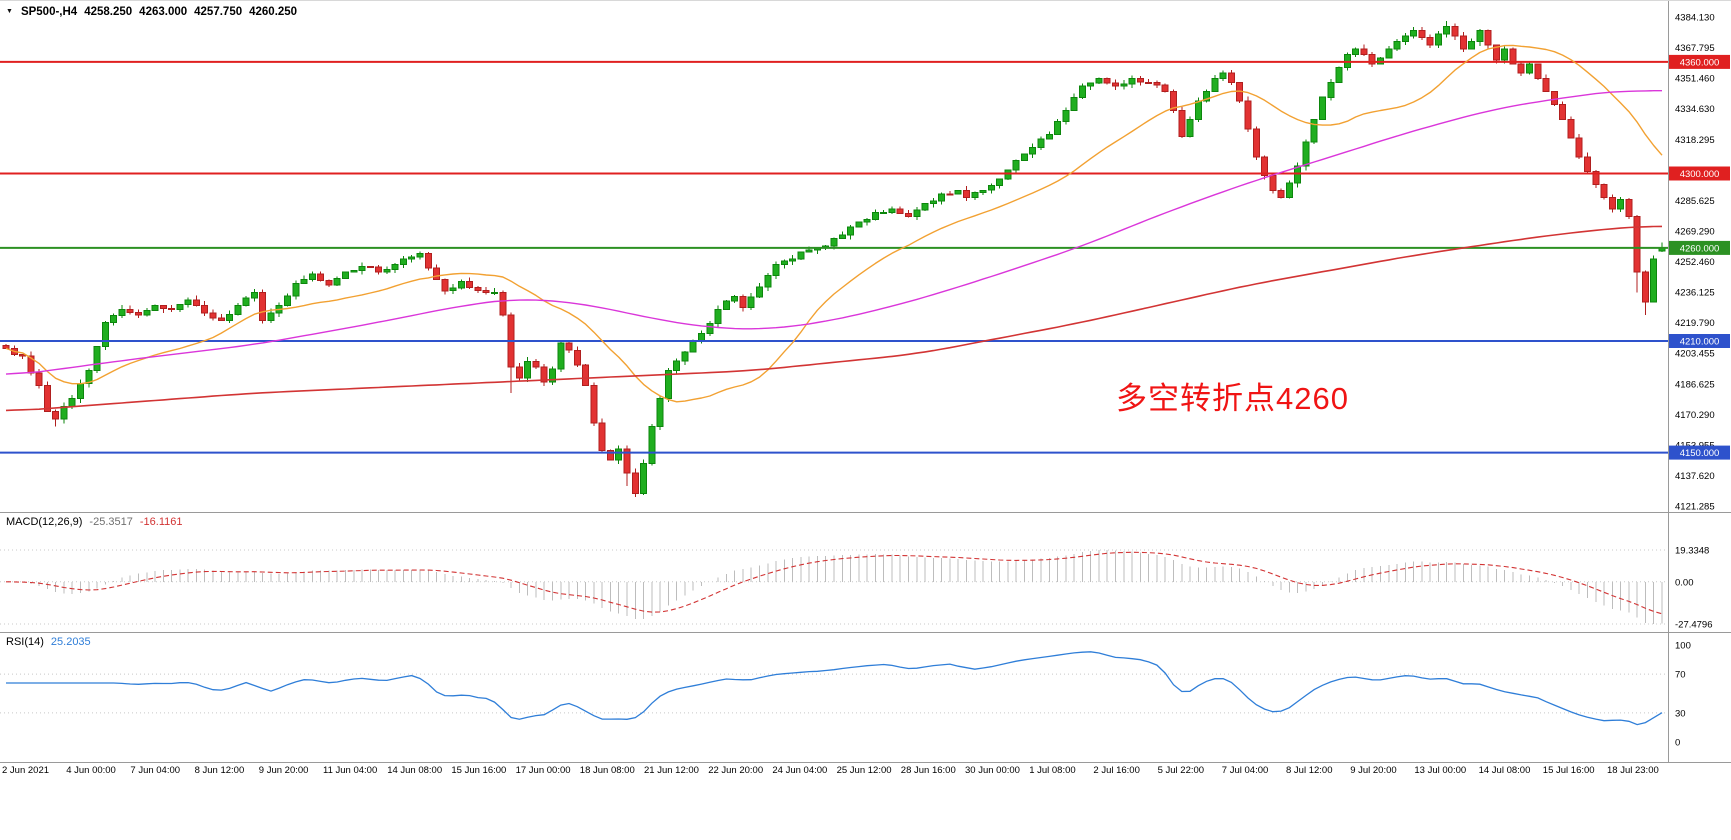 The height and width of the screenshot is (840, 1731). I want to click on quote-close: 4260.250, so click(273, 12).